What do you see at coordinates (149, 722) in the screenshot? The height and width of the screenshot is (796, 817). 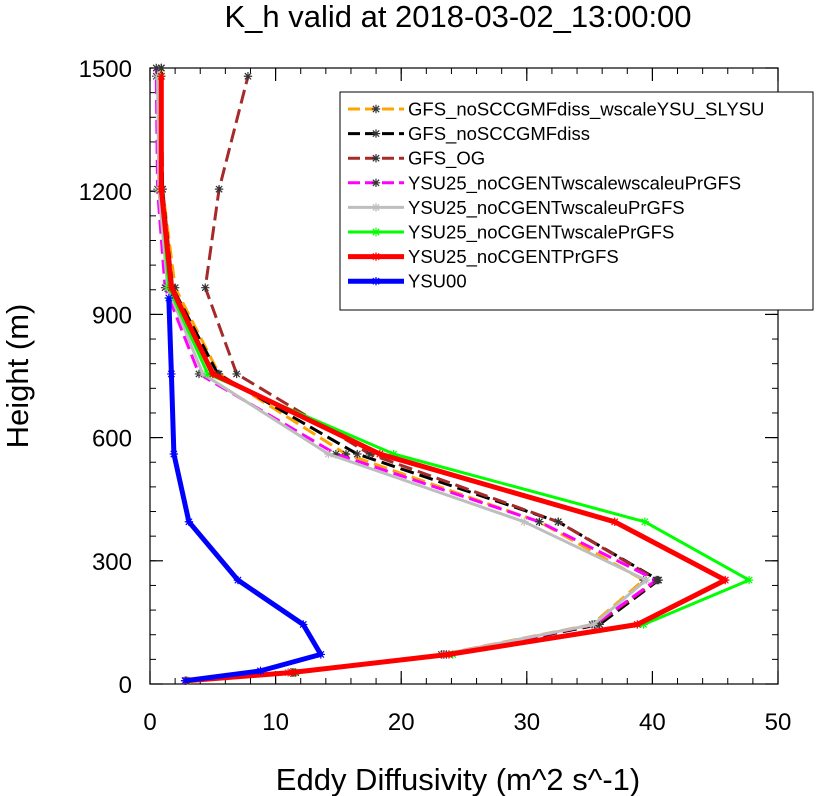 I see `x-tick-label: 0` at bounding box center [149, 722].